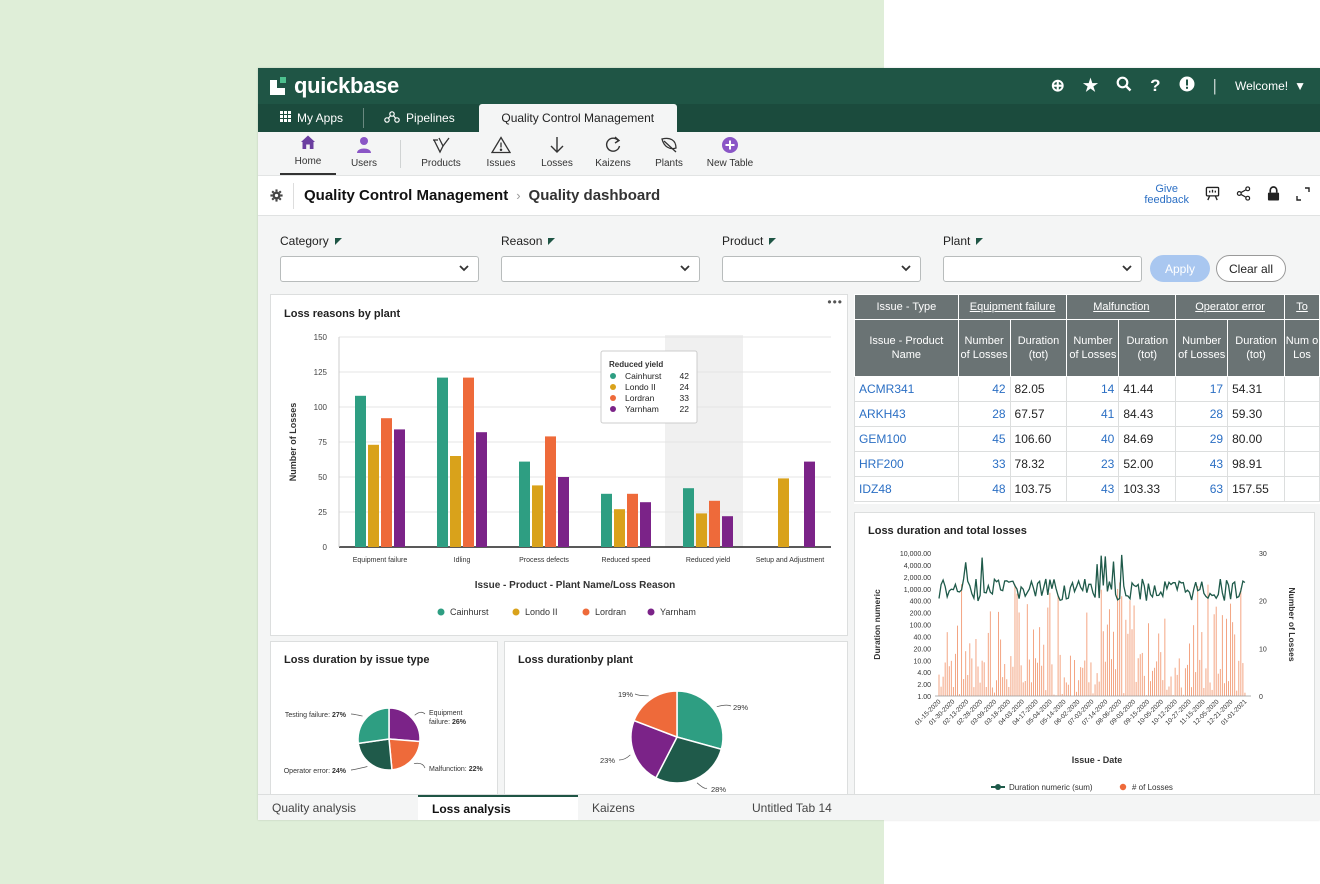 The image size is (1320, 884). Describe the element at coordinates (441, 153) in the screenshot. I see `table-products: Products` at that location.